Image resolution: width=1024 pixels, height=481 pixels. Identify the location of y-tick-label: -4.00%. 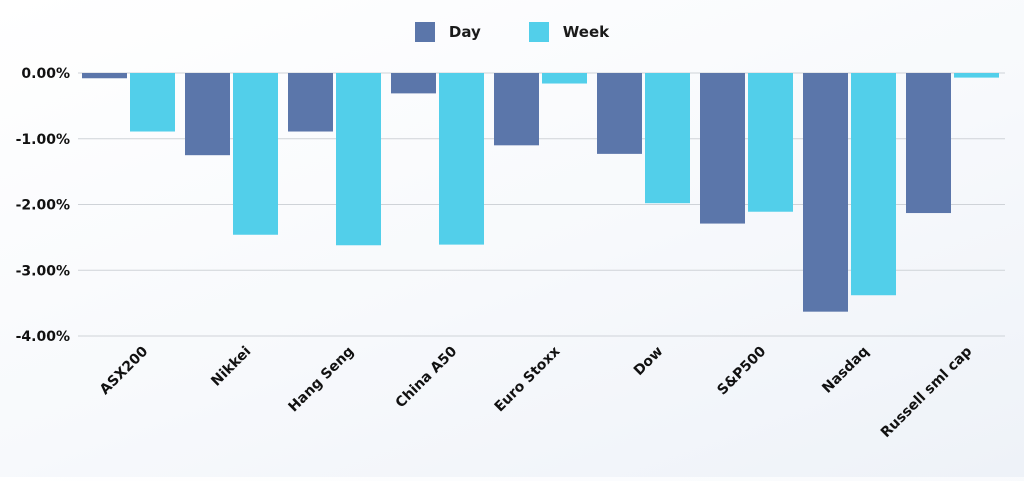
(43, 337).